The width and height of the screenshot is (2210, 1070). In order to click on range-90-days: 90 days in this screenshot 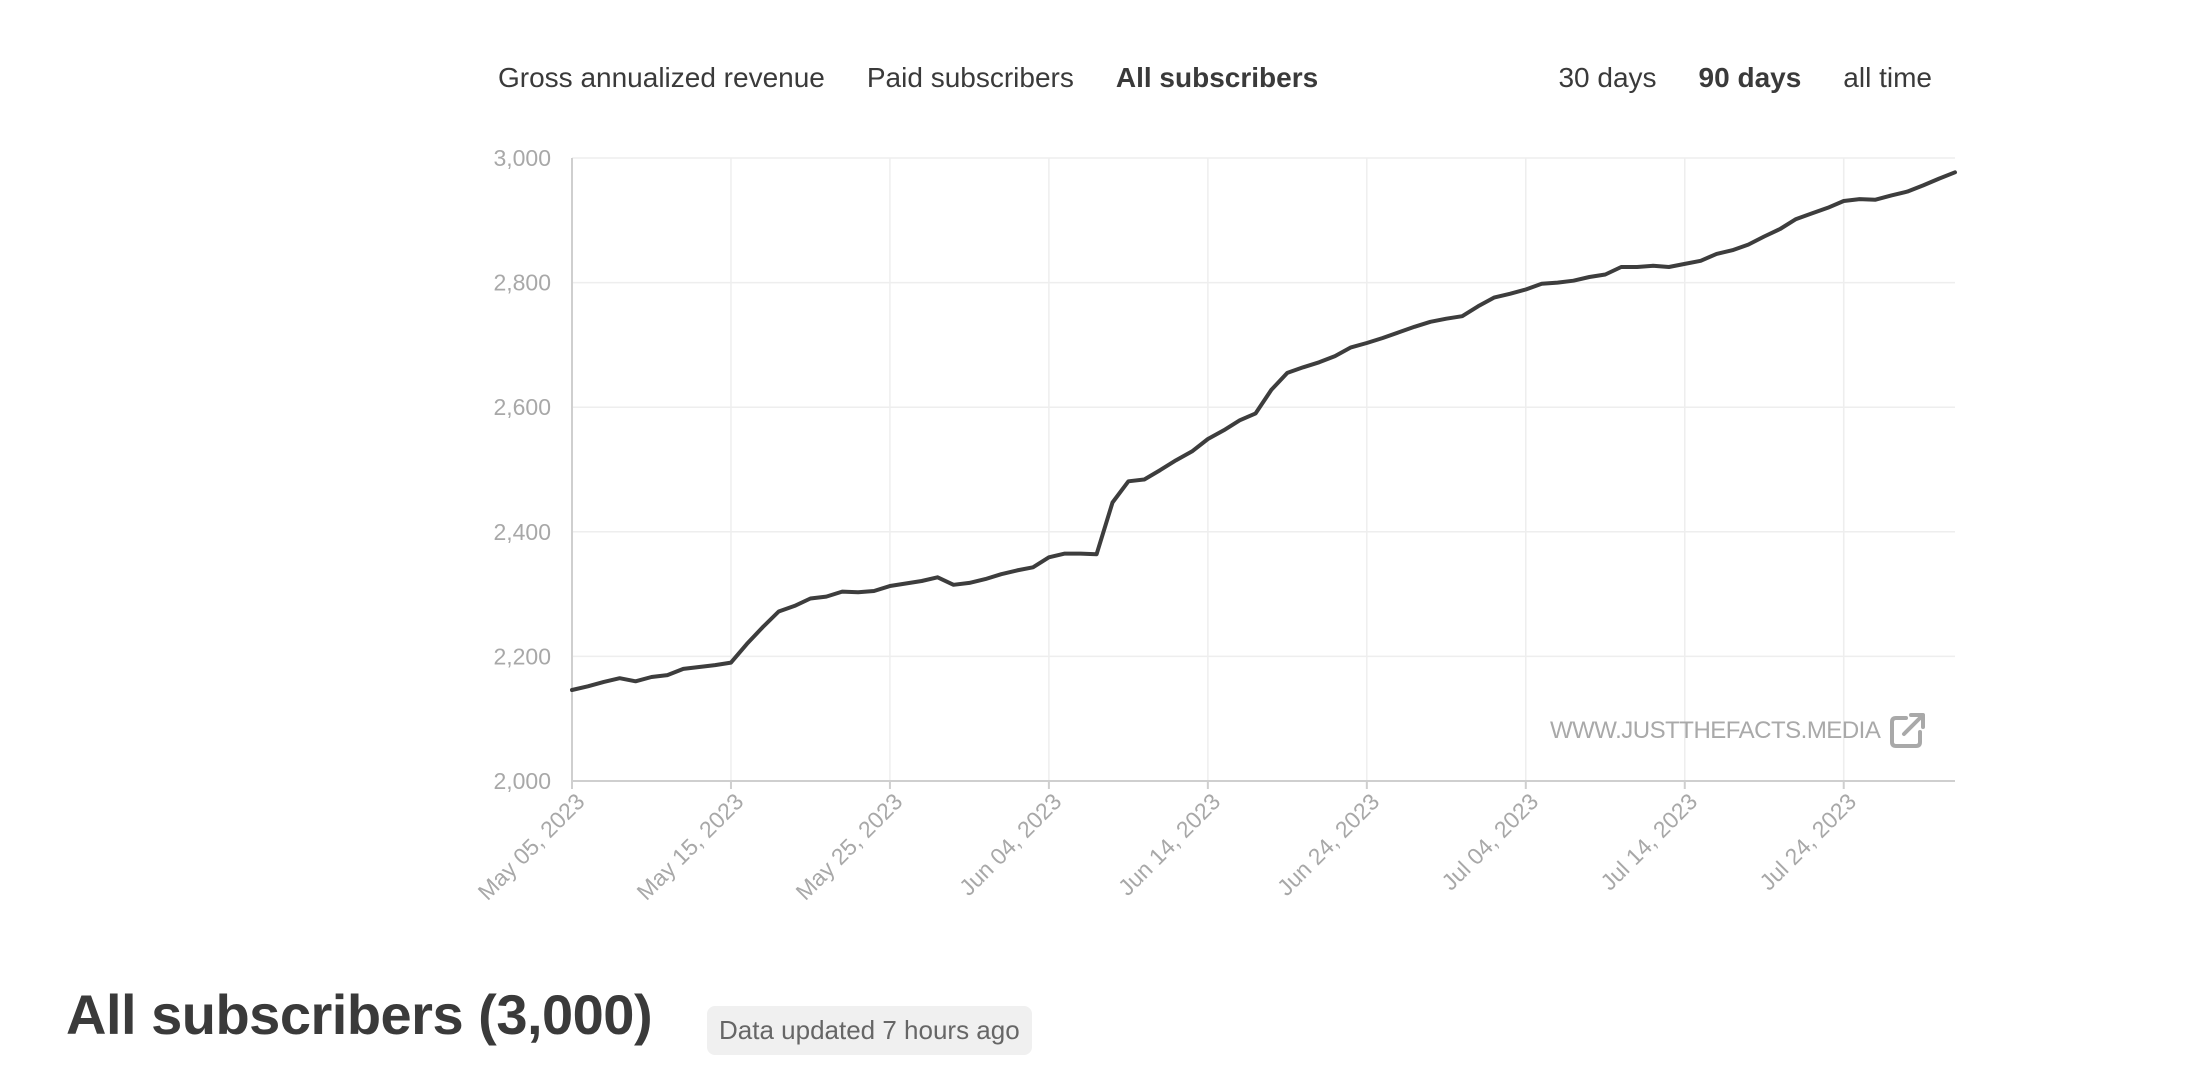, I will do `click(1750, 77)`.